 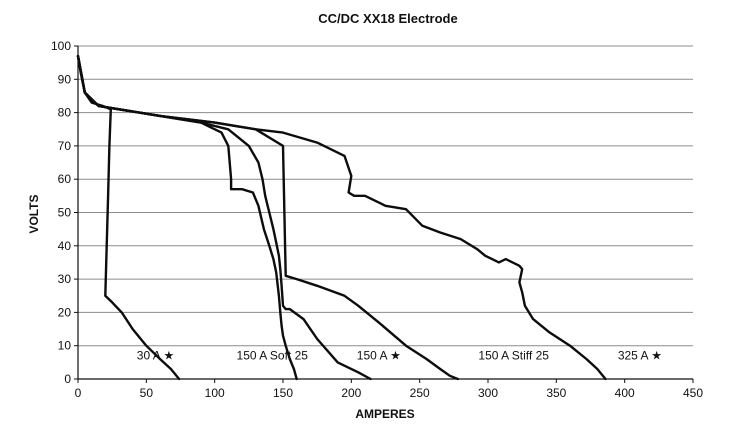 What do you see at coordinates (67, 379) in the screenshot?
I see `y-tick-label: 0` at bounding box center [67, 379].